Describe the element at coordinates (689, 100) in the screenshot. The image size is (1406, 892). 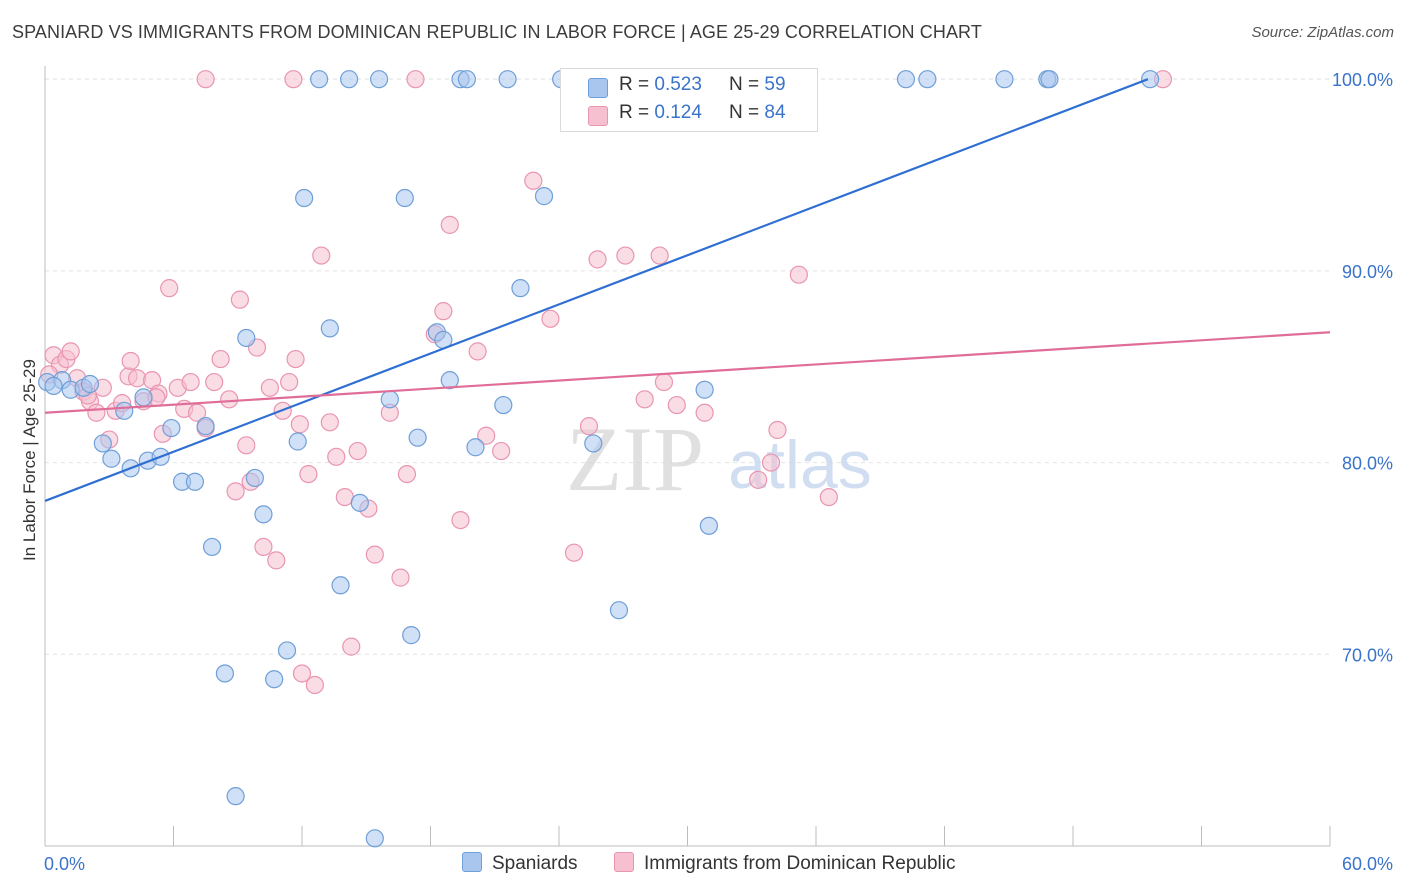
I see `correlation-legend: R = 0.523 N = 59 R = 0.124 N = 84` at that location.